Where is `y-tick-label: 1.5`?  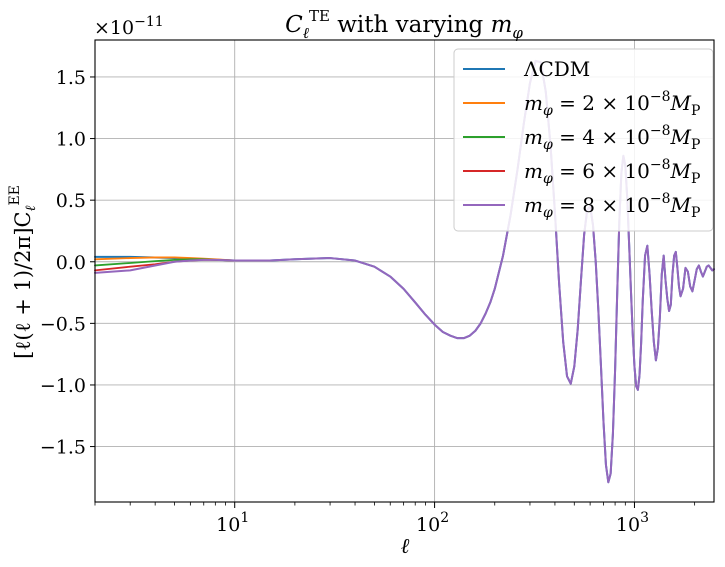
y-tick-label: 1.5 is located at coordinates (71, 78).